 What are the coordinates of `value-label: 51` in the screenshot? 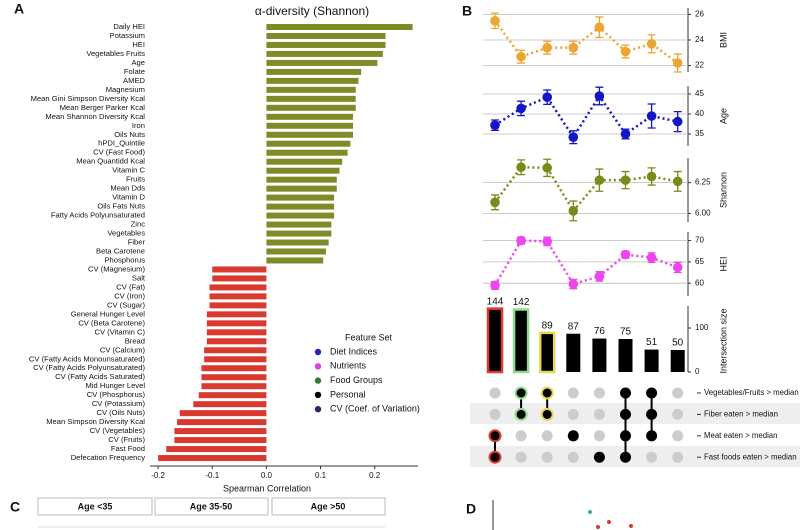 It's located at (652, 342).